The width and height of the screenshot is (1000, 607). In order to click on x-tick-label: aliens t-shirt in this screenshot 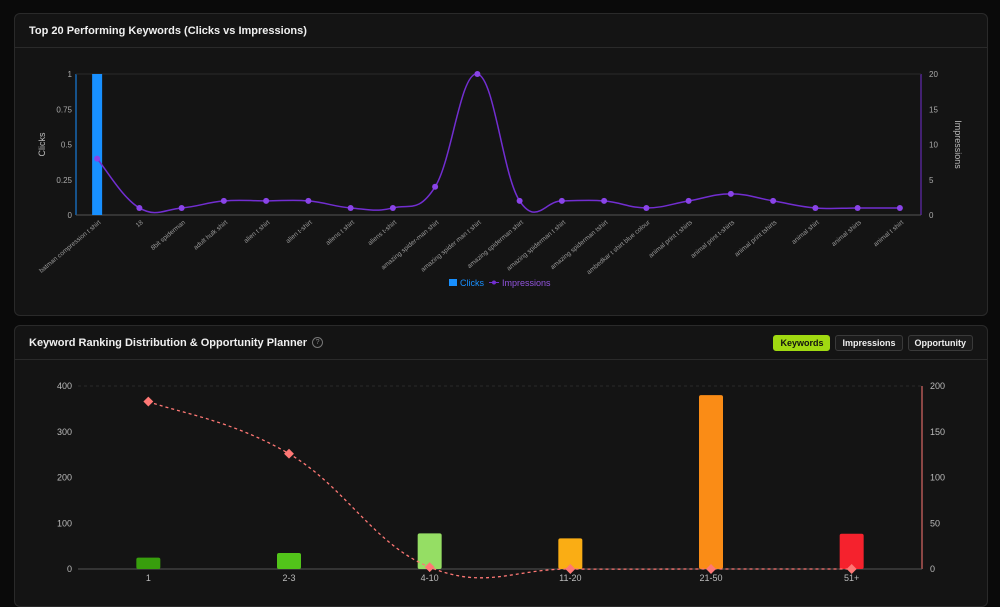, I will do `click(382, 233)`.